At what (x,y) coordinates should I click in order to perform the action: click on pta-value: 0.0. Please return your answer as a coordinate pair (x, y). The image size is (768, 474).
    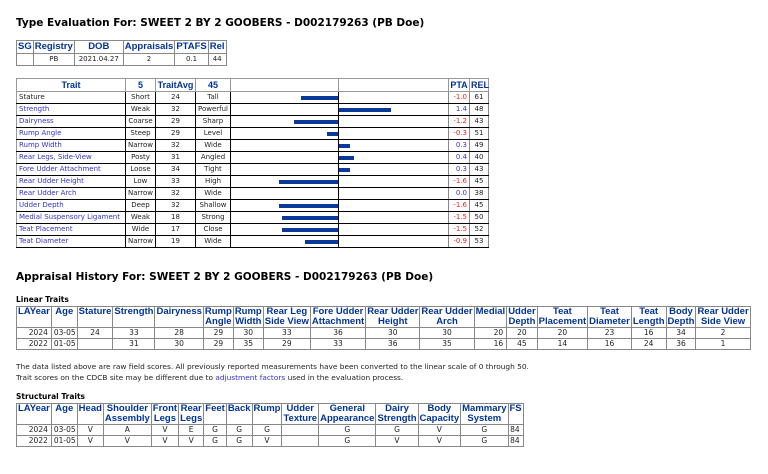
    Looking at the image, I should click on (459, 193).